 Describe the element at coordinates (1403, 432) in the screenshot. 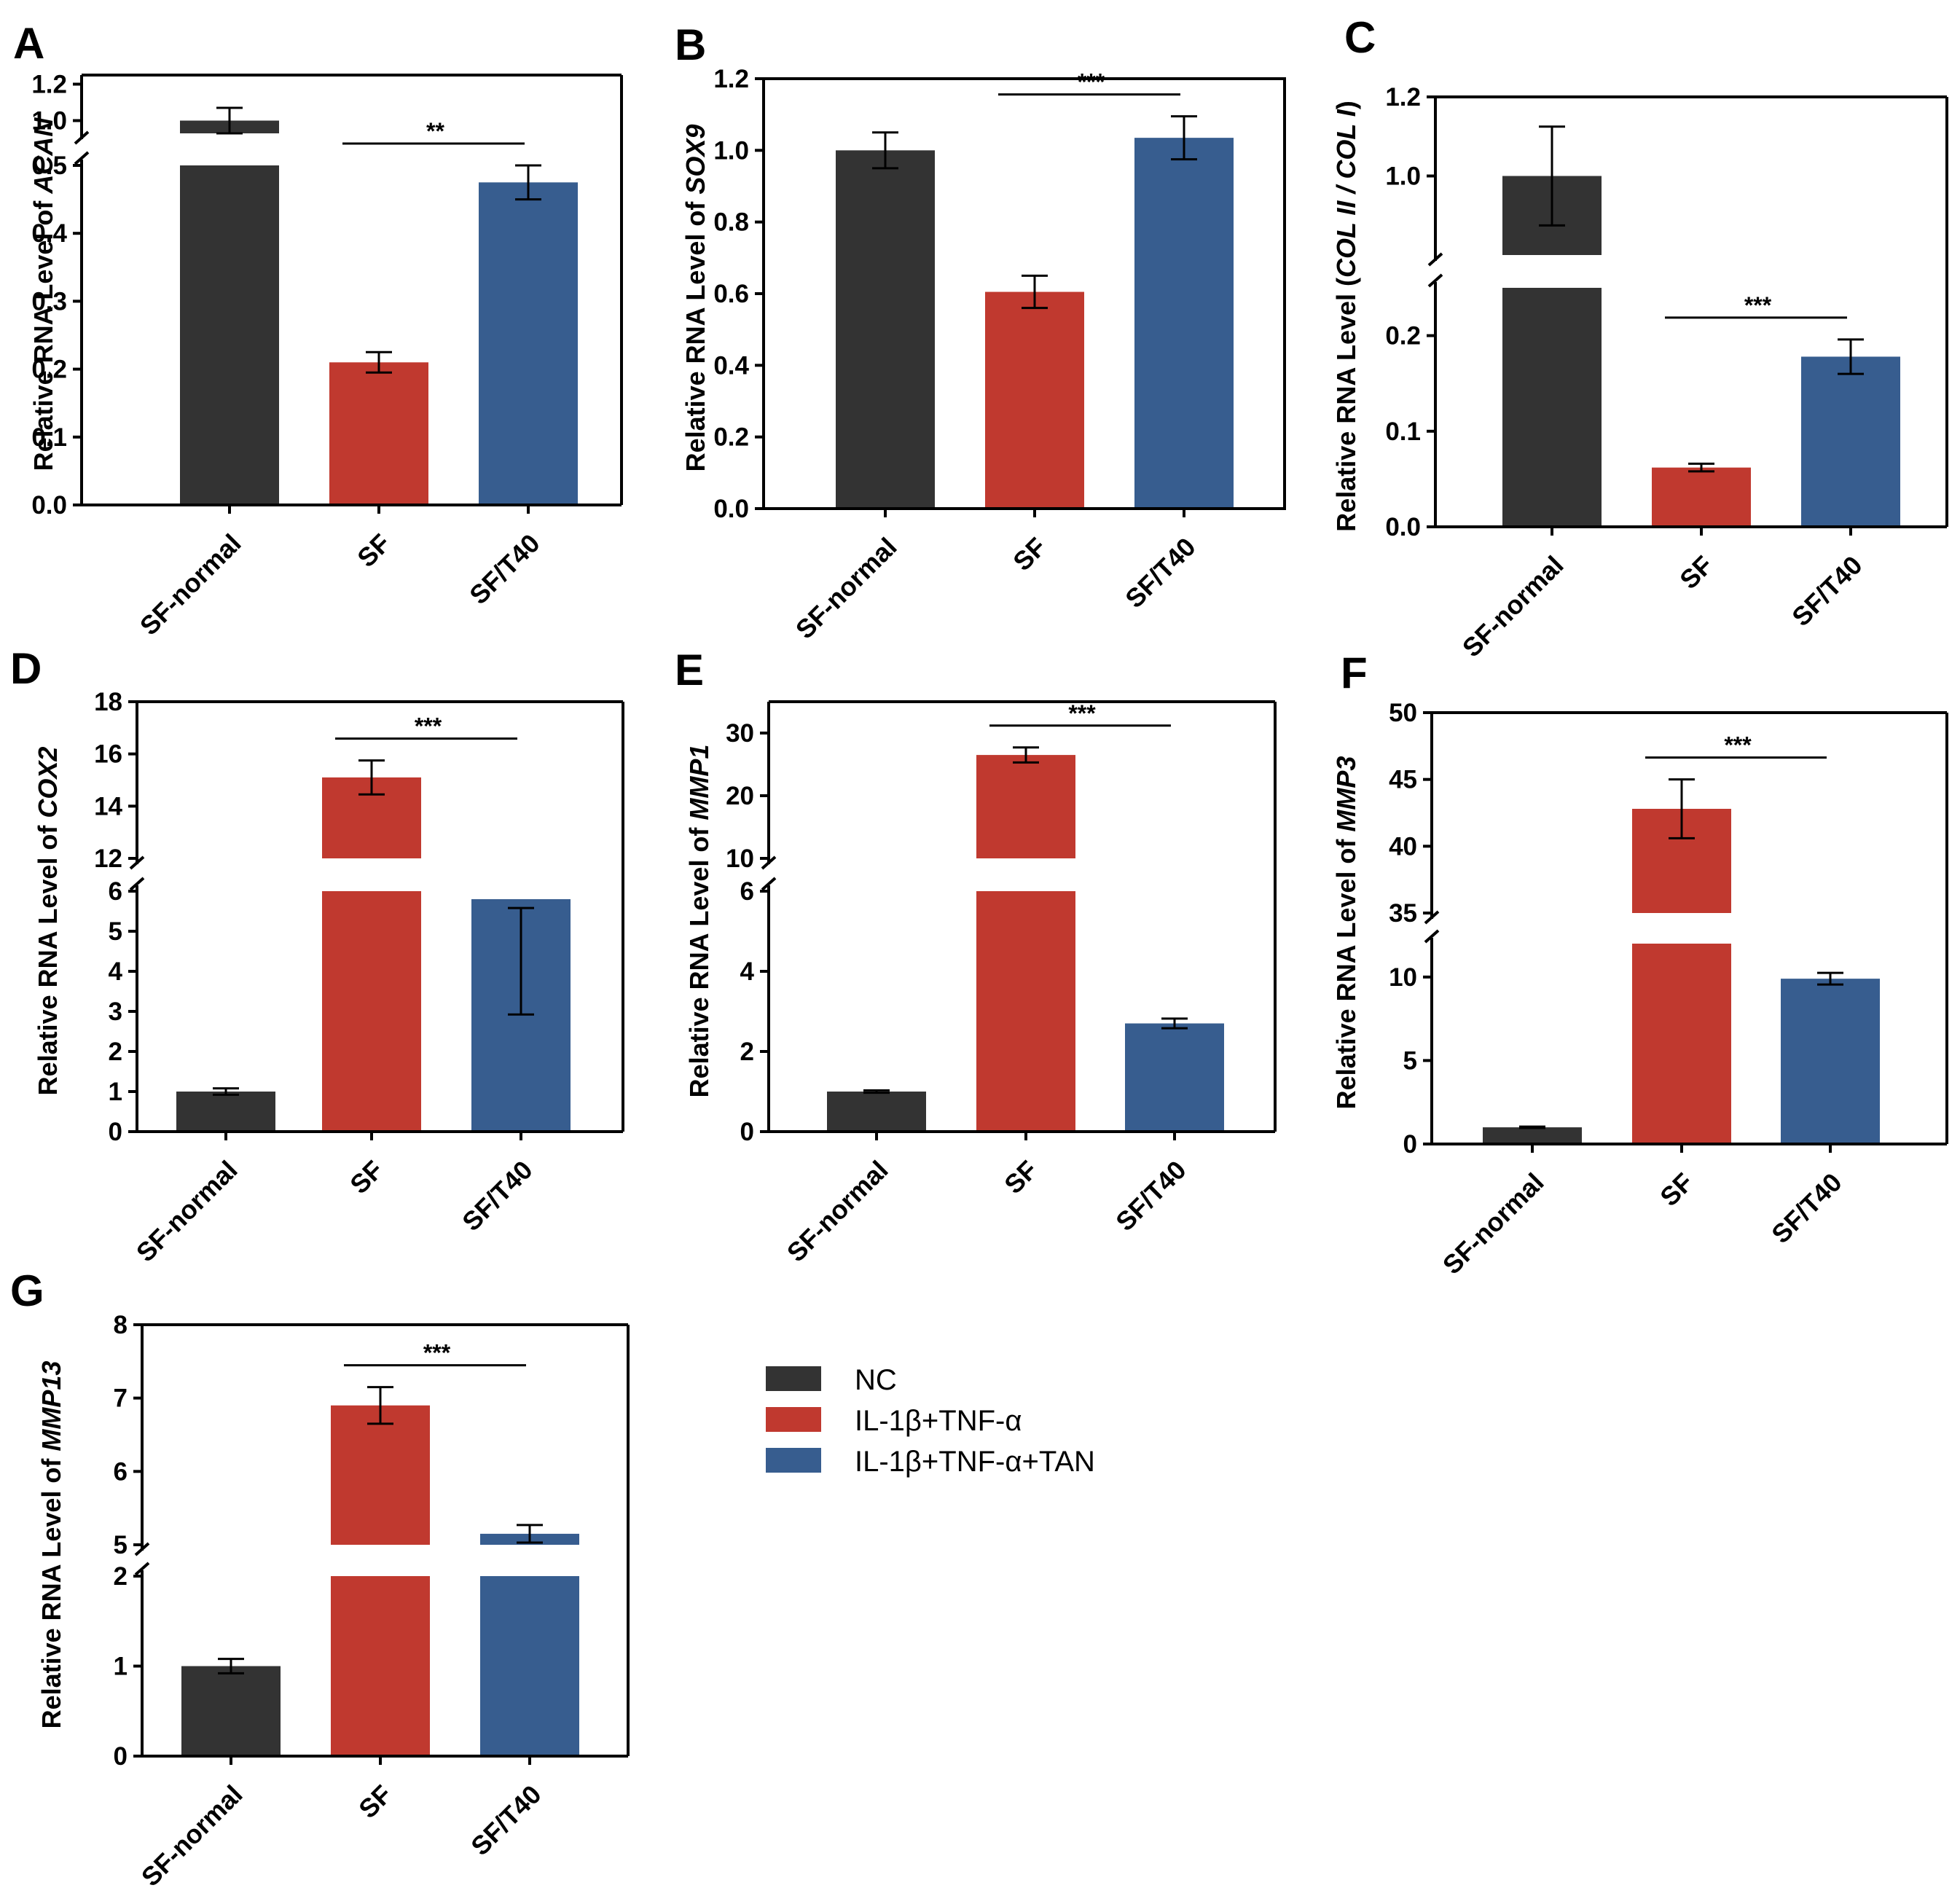

I see `y-tick-label: 0.1` at that location.